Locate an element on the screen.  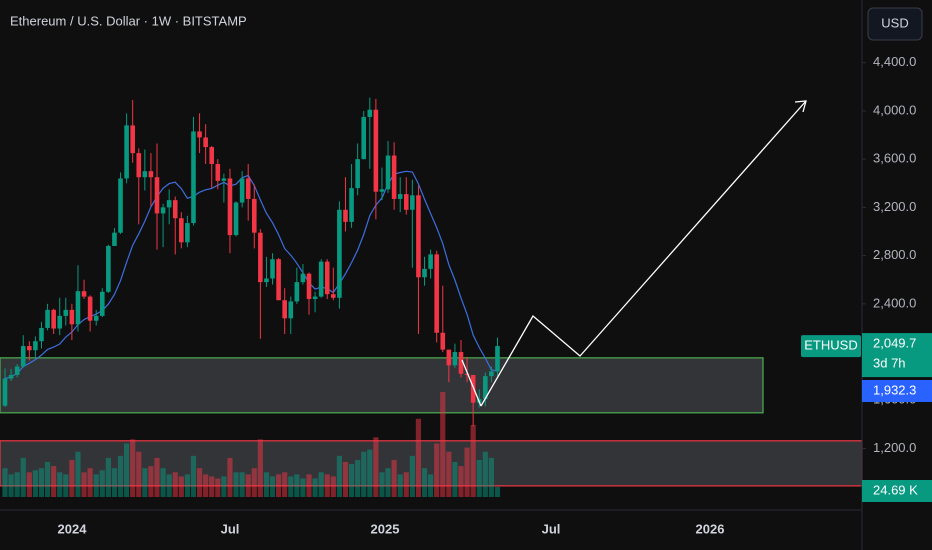
currency-label: USD is located at coordinates (894, 22).